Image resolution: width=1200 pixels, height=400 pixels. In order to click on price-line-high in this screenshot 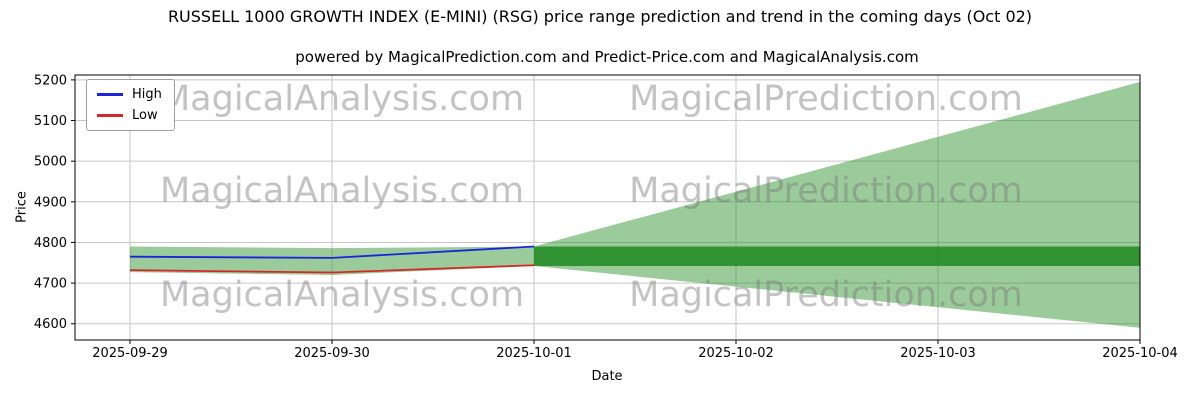, I will do `click(332, 252)`.